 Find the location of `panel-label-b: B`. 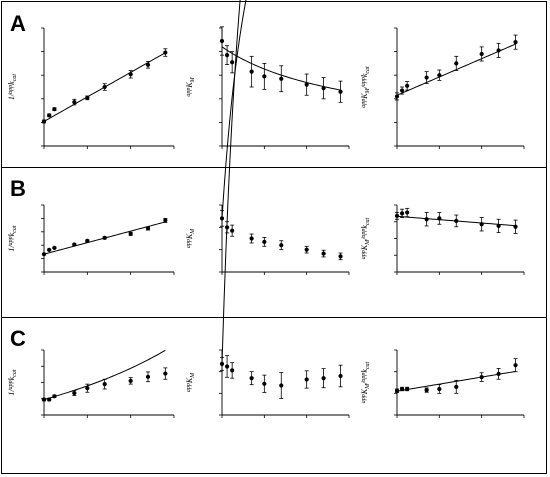

panel-label-b: B is located at coordinates (18, 188).